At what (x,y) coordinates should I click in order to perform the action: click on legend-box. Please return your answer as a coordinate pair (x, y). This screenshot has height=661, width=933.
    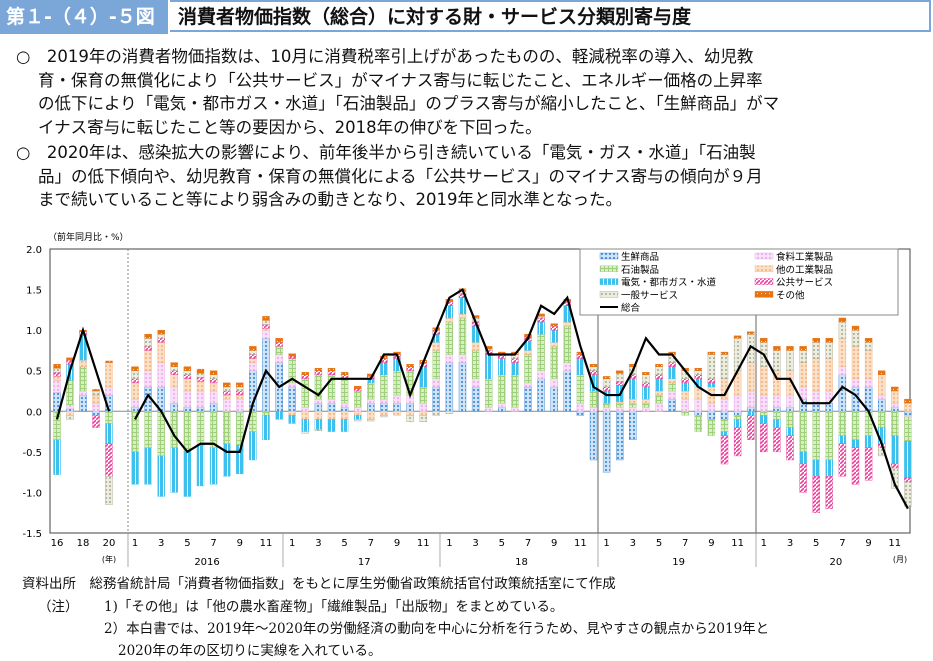
    Looking at the image, I should click on (739, 282).